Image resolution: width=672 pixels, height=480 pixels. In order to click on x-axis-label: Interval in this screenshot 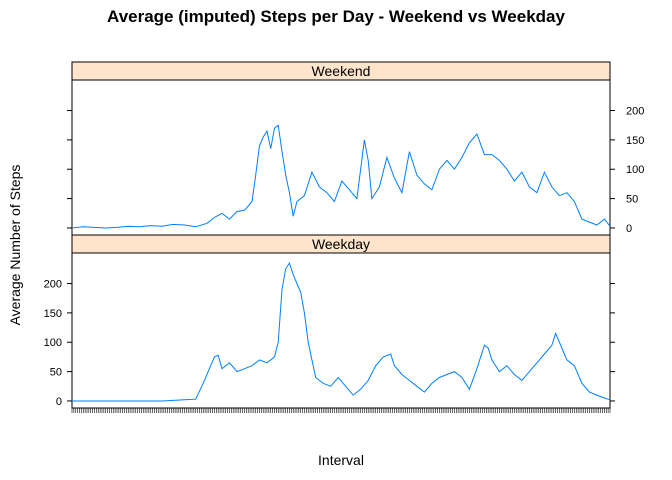, I will do `click(341, 460)`.